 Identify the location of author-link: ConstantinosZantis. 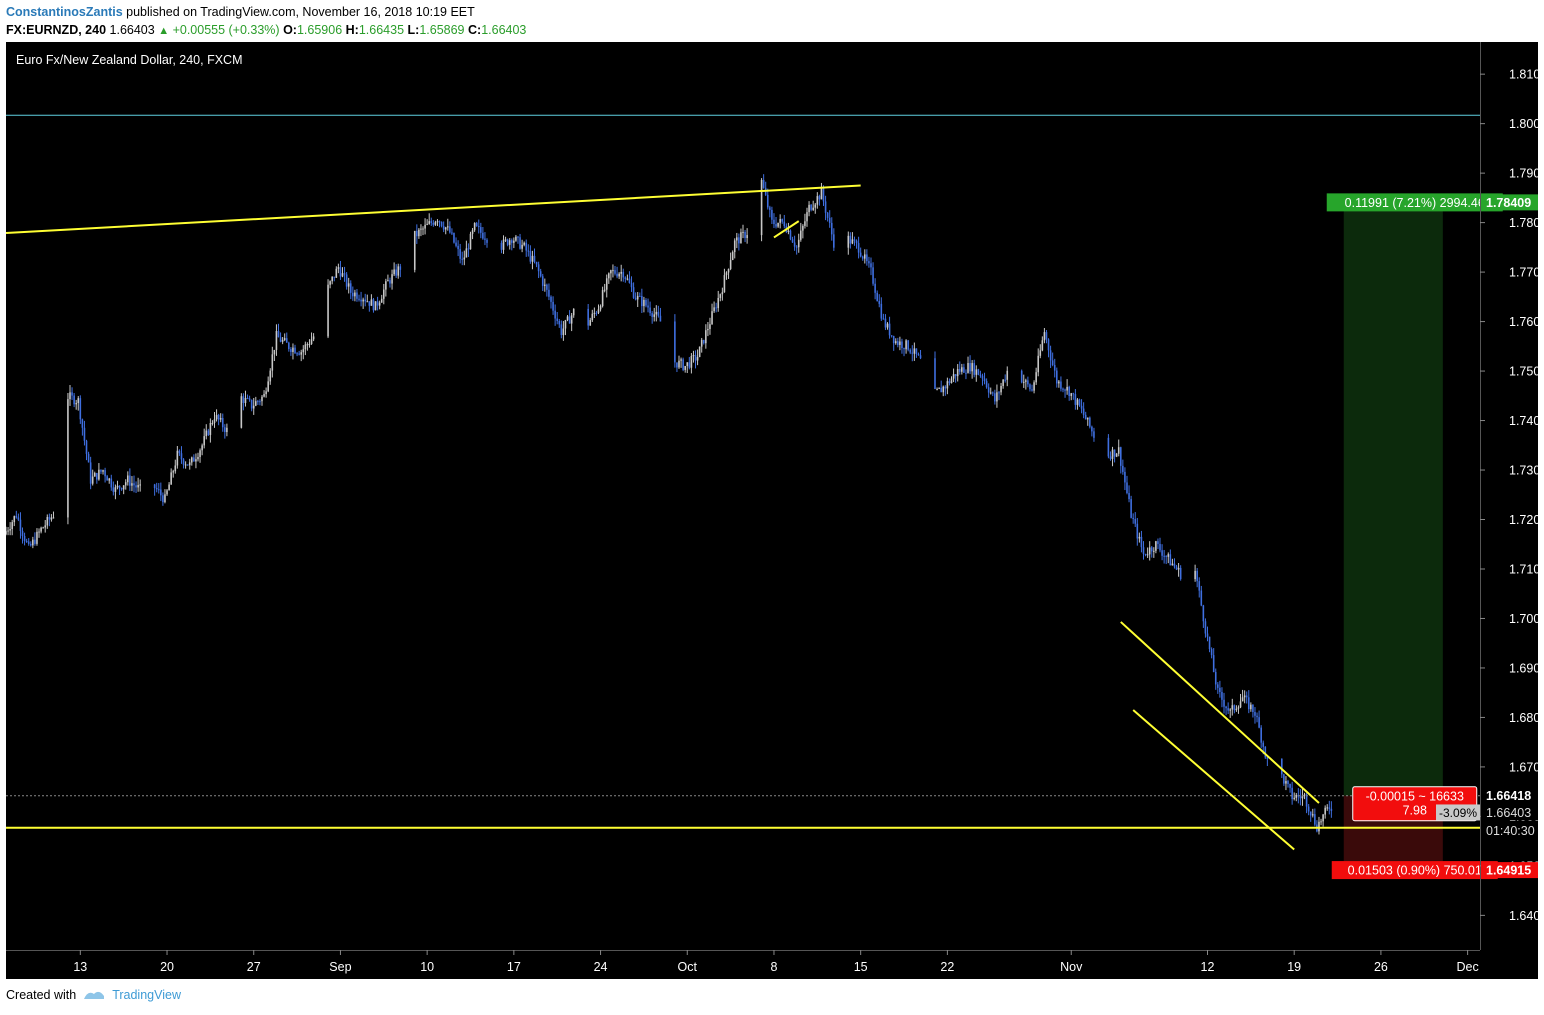
(64, 12).